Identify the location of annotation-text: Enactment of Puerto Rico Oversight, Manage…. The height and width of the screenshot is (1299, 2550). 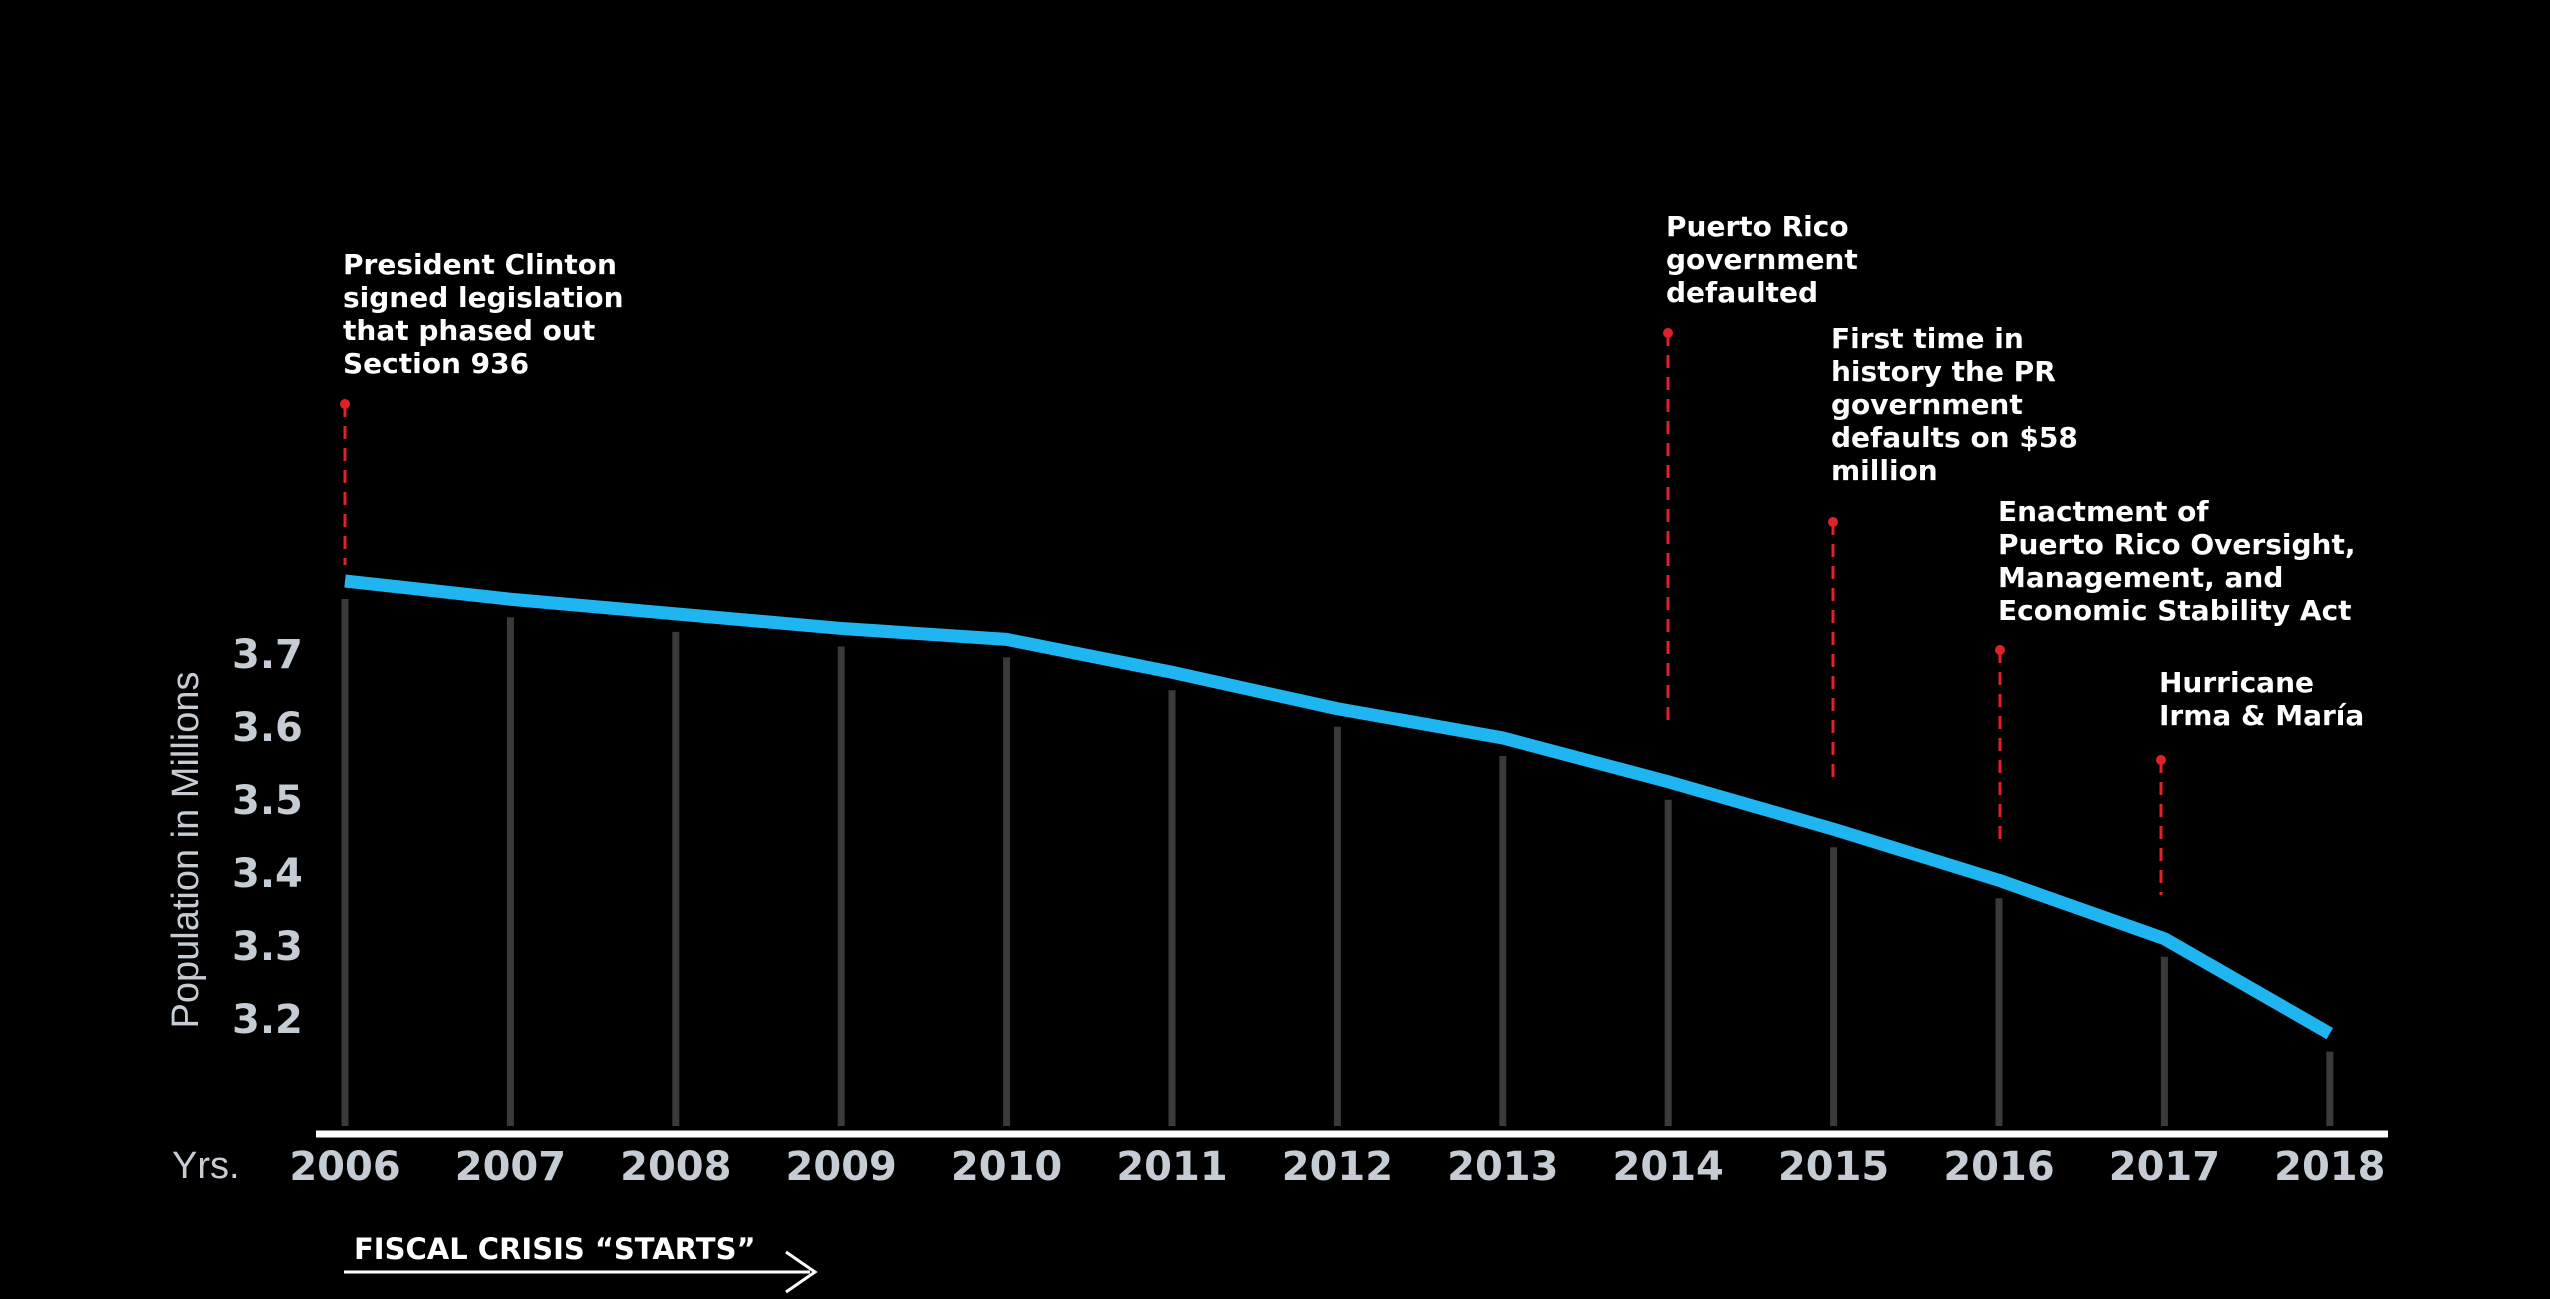
(2176, 561).